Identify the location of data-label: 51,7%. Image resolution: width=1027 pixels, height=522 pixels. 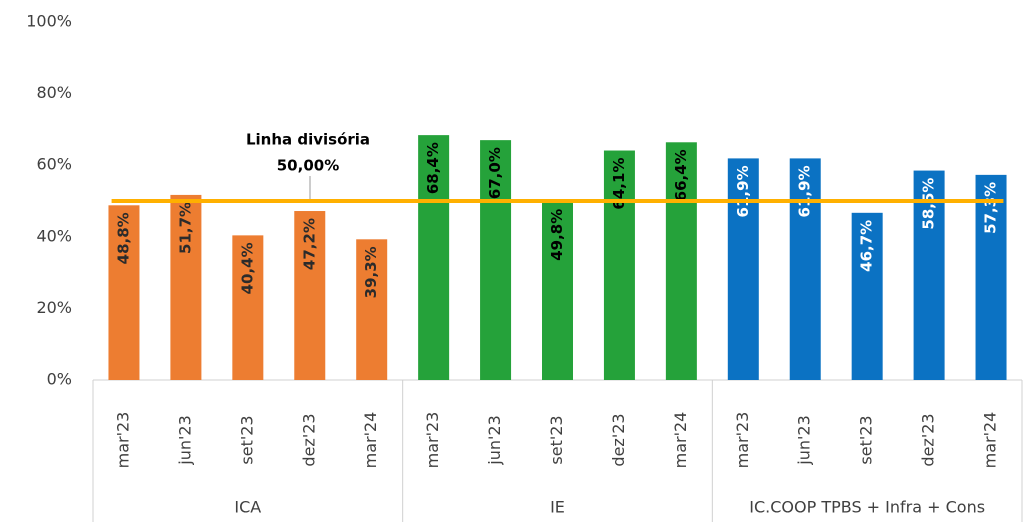
(185, 228).